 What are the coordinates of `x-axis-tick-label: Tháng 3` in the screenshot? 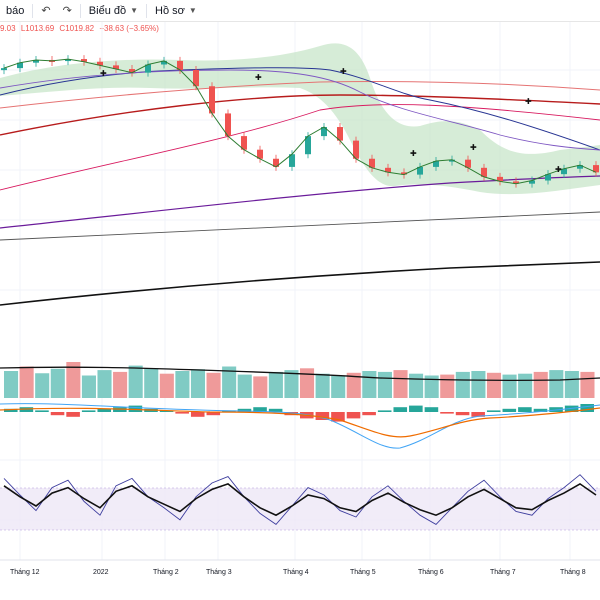 It's located at (219, 572).